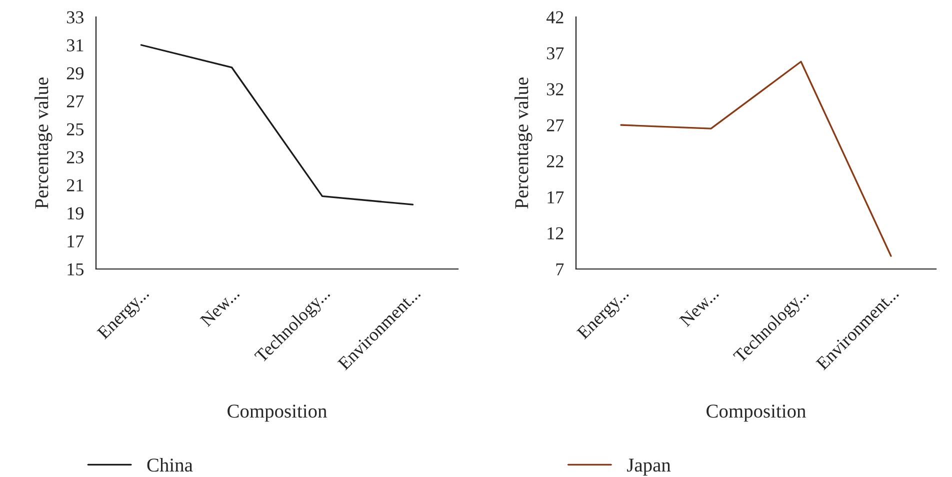 The height and width of the screenshot is (477, 952). What do you see at coordinates (555, 89) in the screenshot?
I see `y-tick-label: 32` at bounding box center [555, 89].